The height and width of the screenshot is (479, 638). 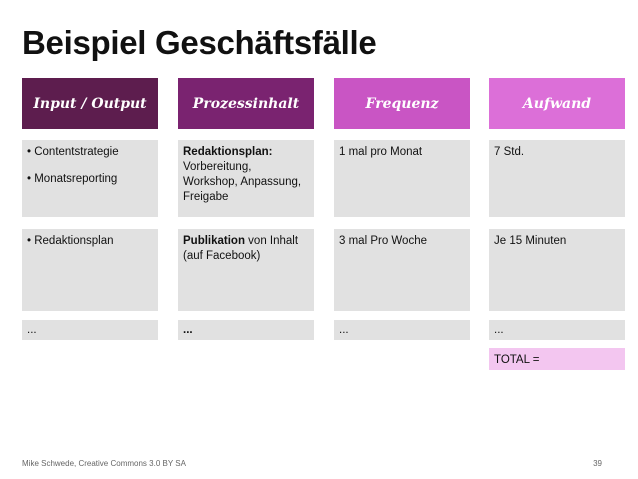 I want to click on row1-item-monatsreporting: • Monatsreporting, so click(x=72, y=179).